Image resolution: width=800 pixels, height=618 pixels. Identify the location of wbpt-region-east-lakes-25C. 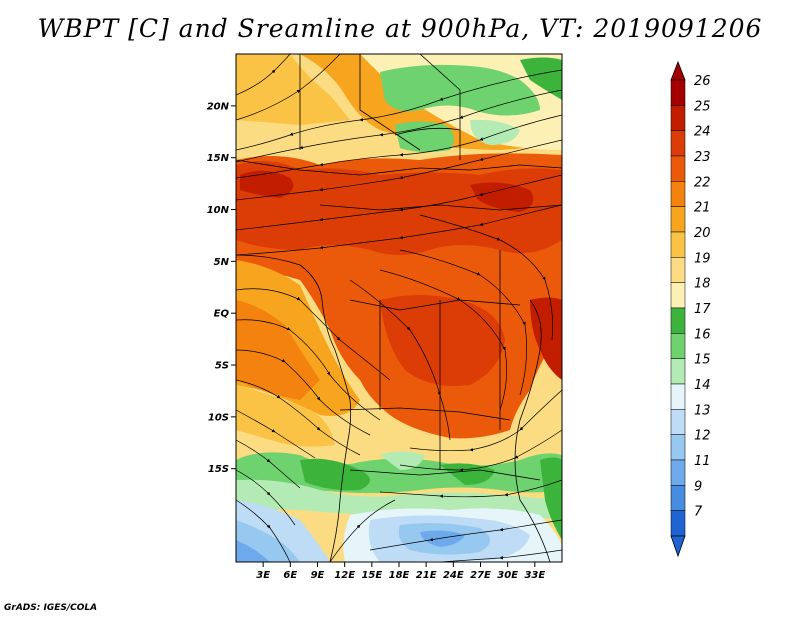
(546, 338).